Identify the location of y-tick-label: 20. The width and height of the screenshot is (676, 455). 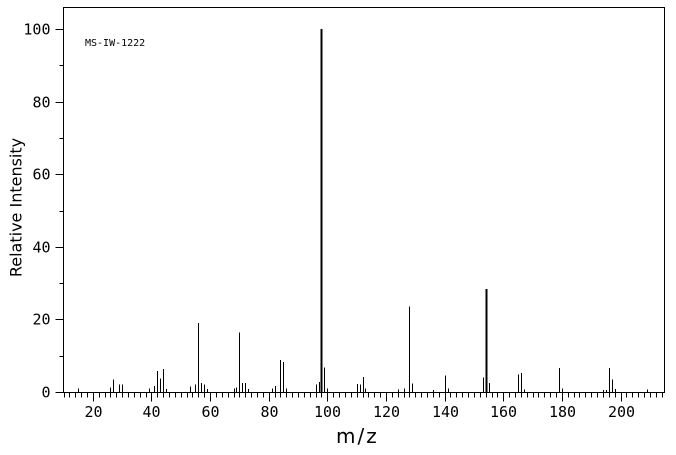
(41, 320).